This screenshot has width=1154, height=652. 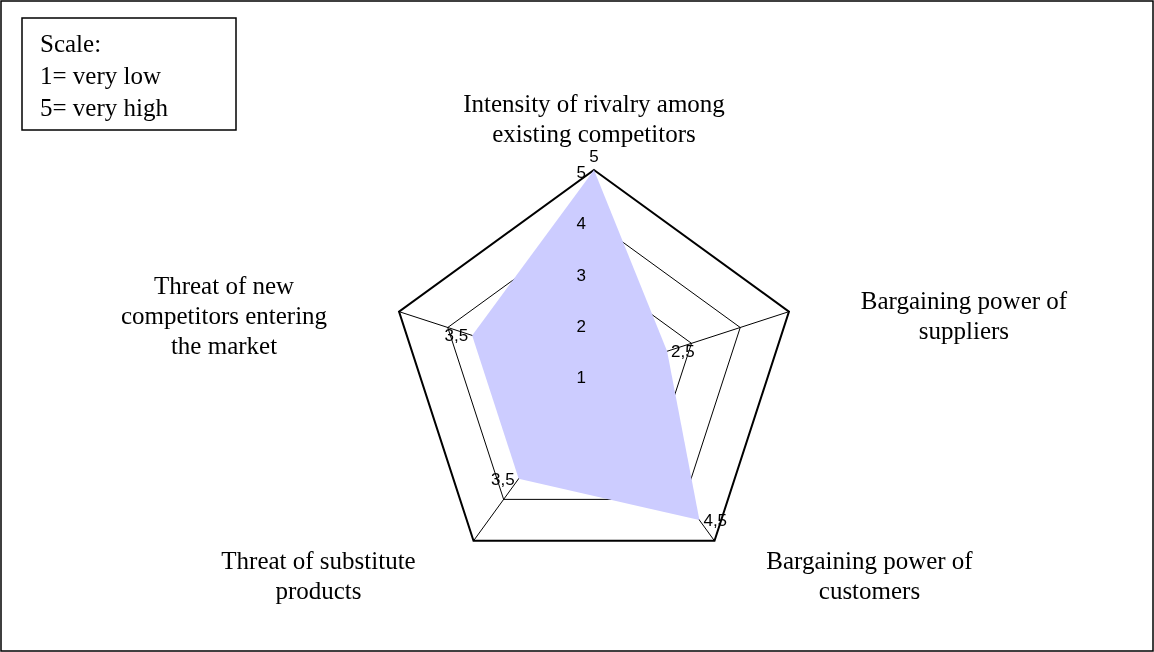 What do you see at coordinates (581, 224) in the screenshot?
I see `y-tick-label: 4` at bounding box center [581, 224].